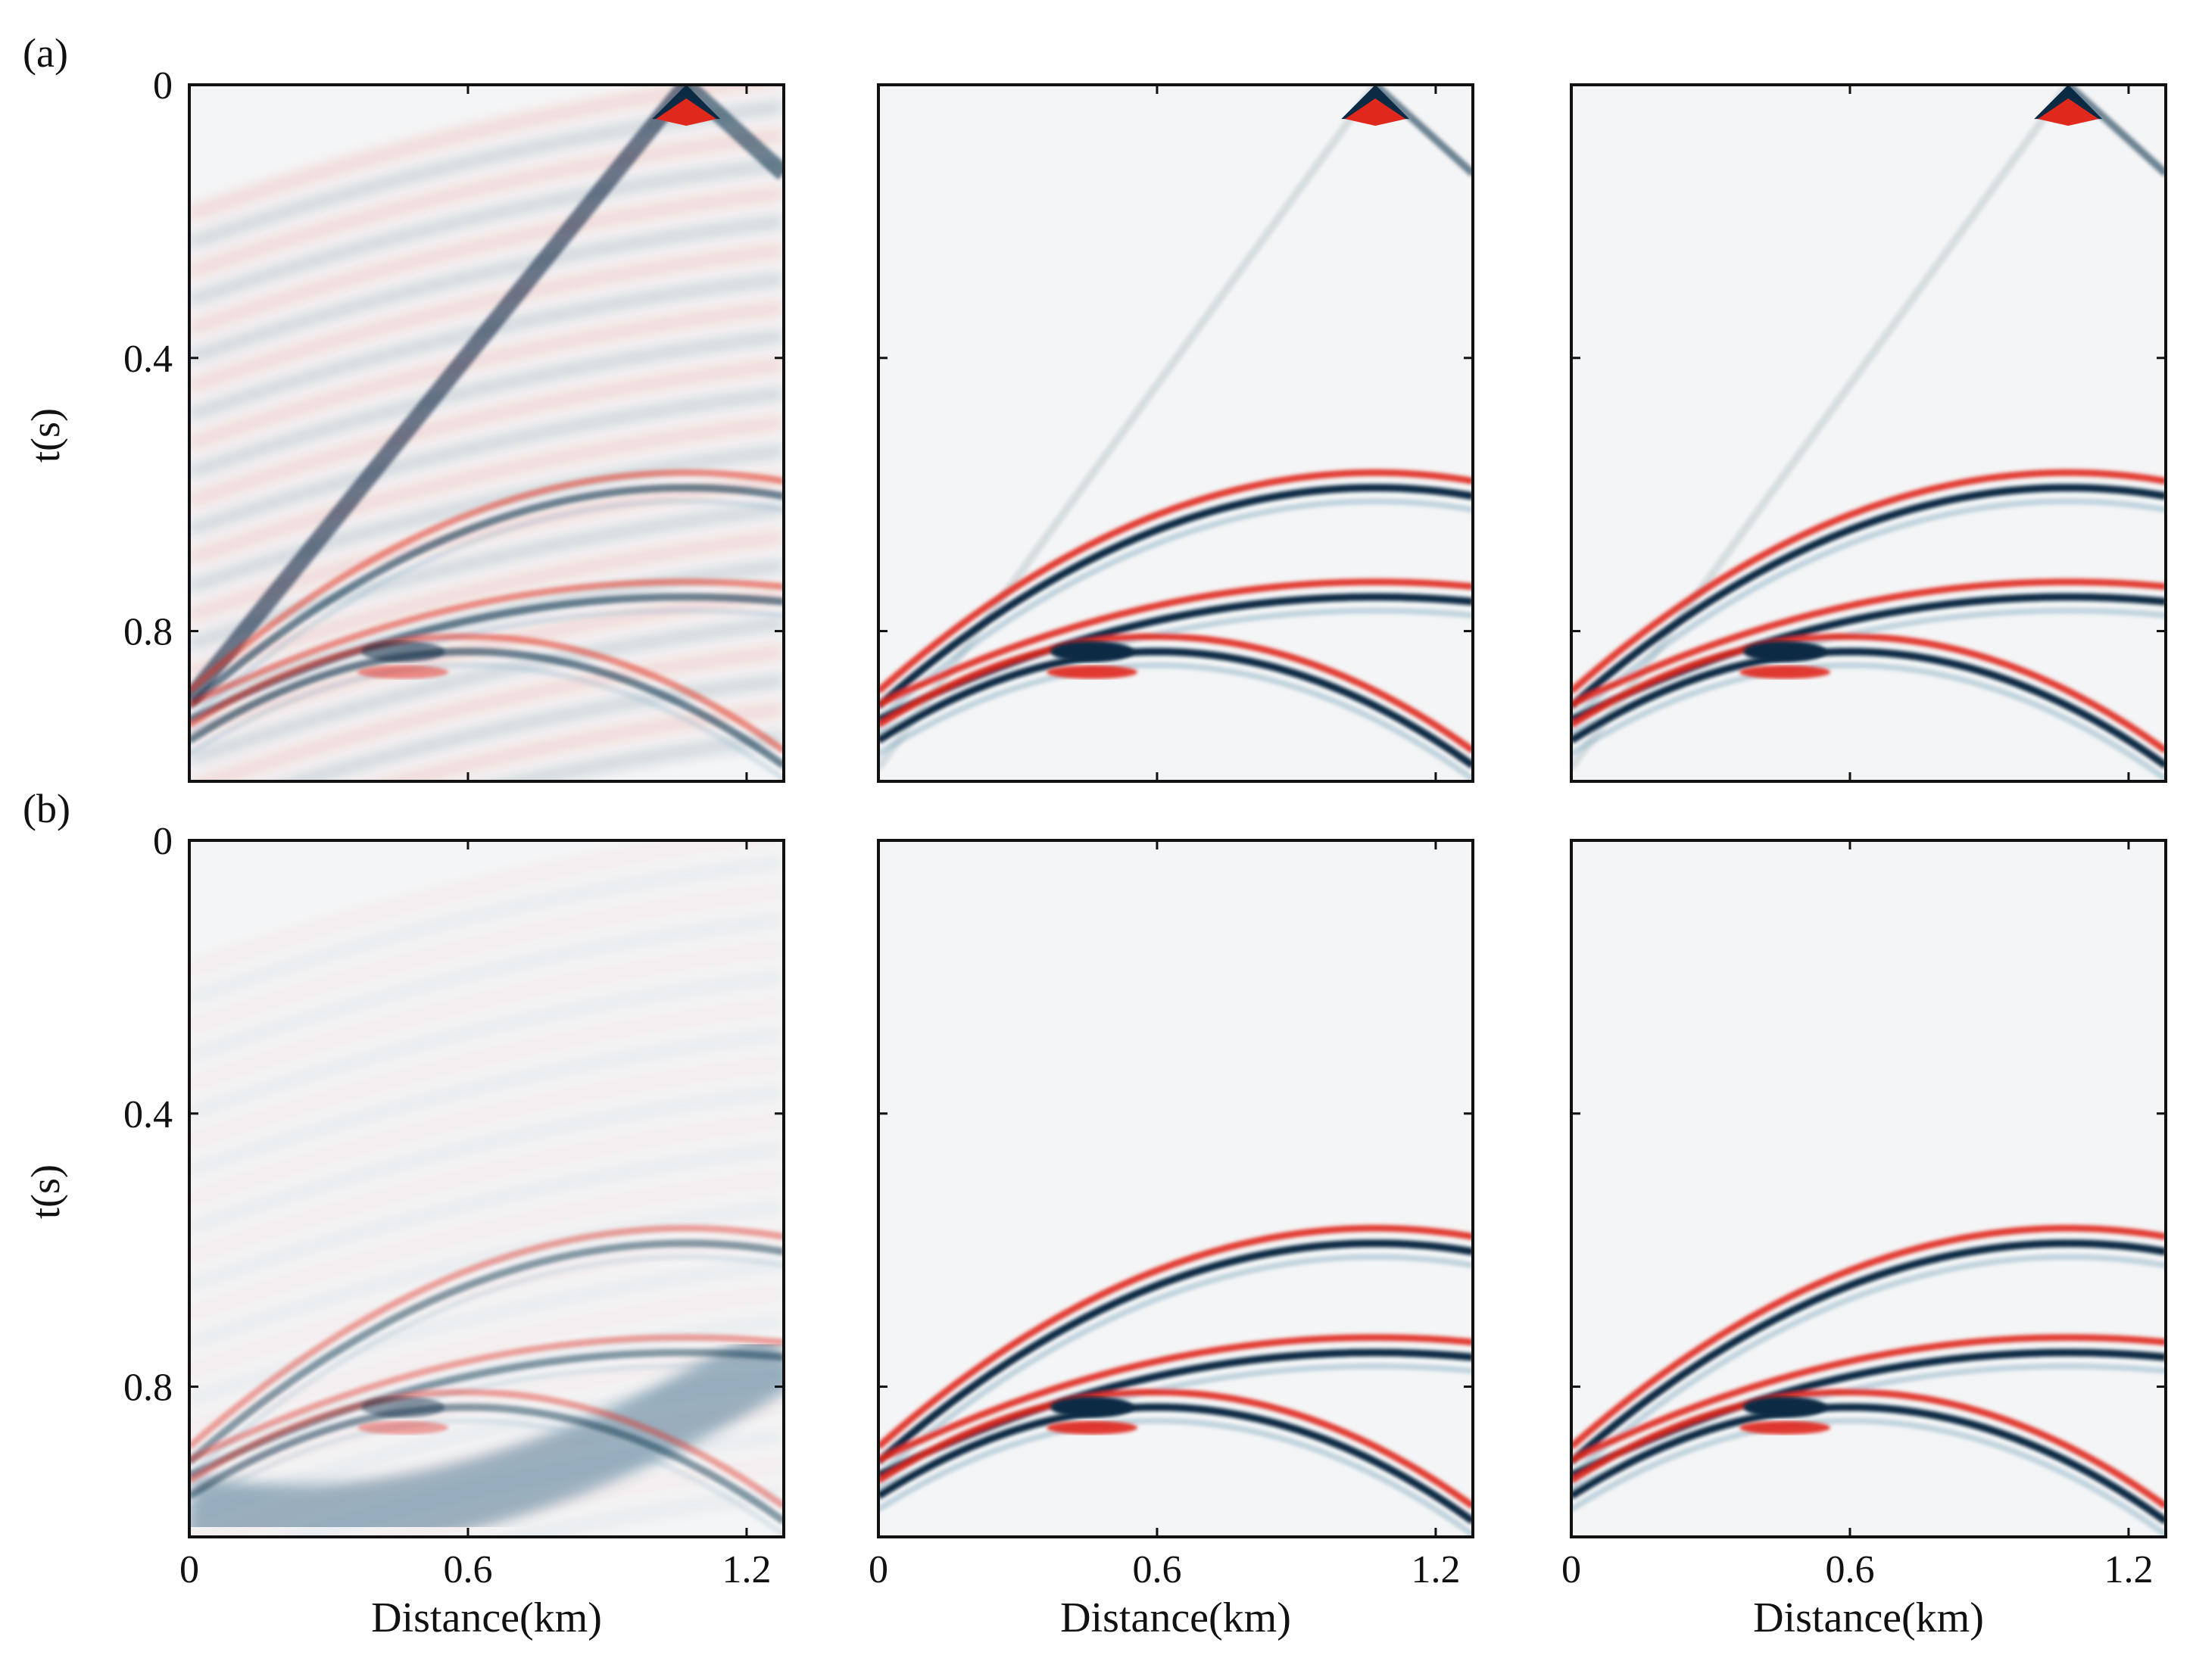  What do you see at coordinates (46, 808) in the screenshot?
I see `row-label-b: (b)` at bounding box center [46, 808].